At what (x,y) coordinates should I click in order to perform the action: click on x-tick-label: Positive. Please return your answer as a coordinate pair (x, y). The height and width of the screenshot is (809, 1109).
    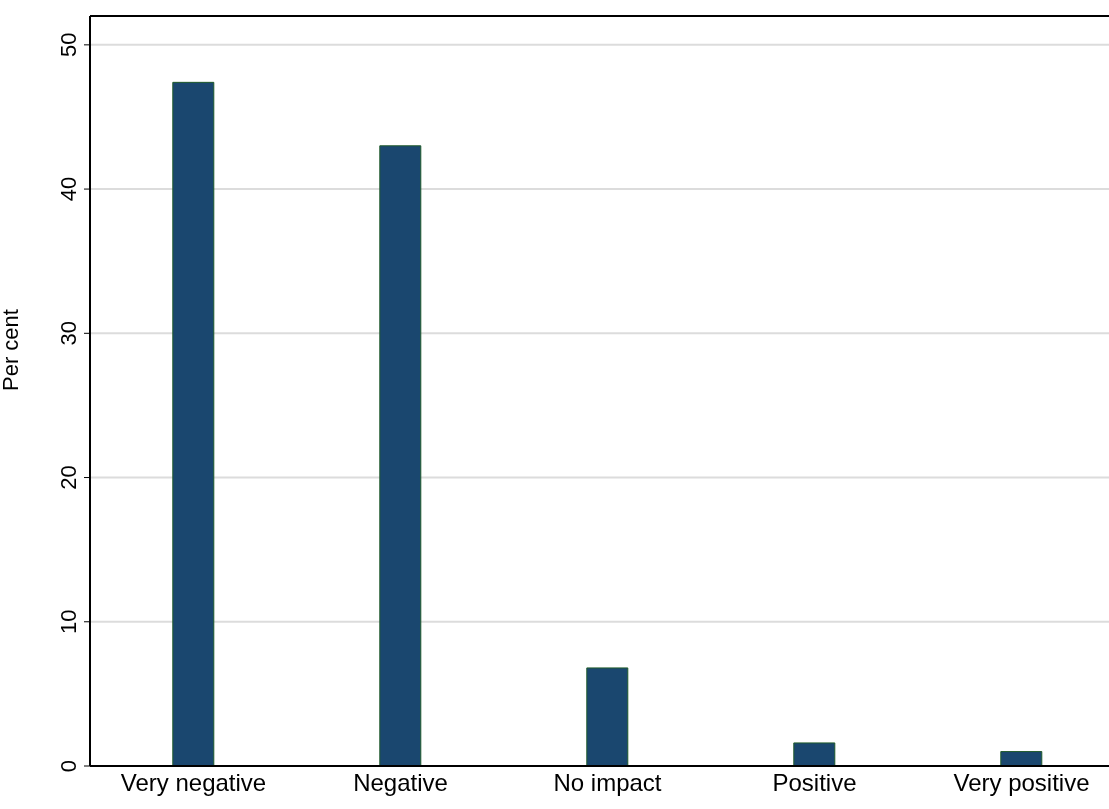
    Looking at the image, I should click on (814, 783).